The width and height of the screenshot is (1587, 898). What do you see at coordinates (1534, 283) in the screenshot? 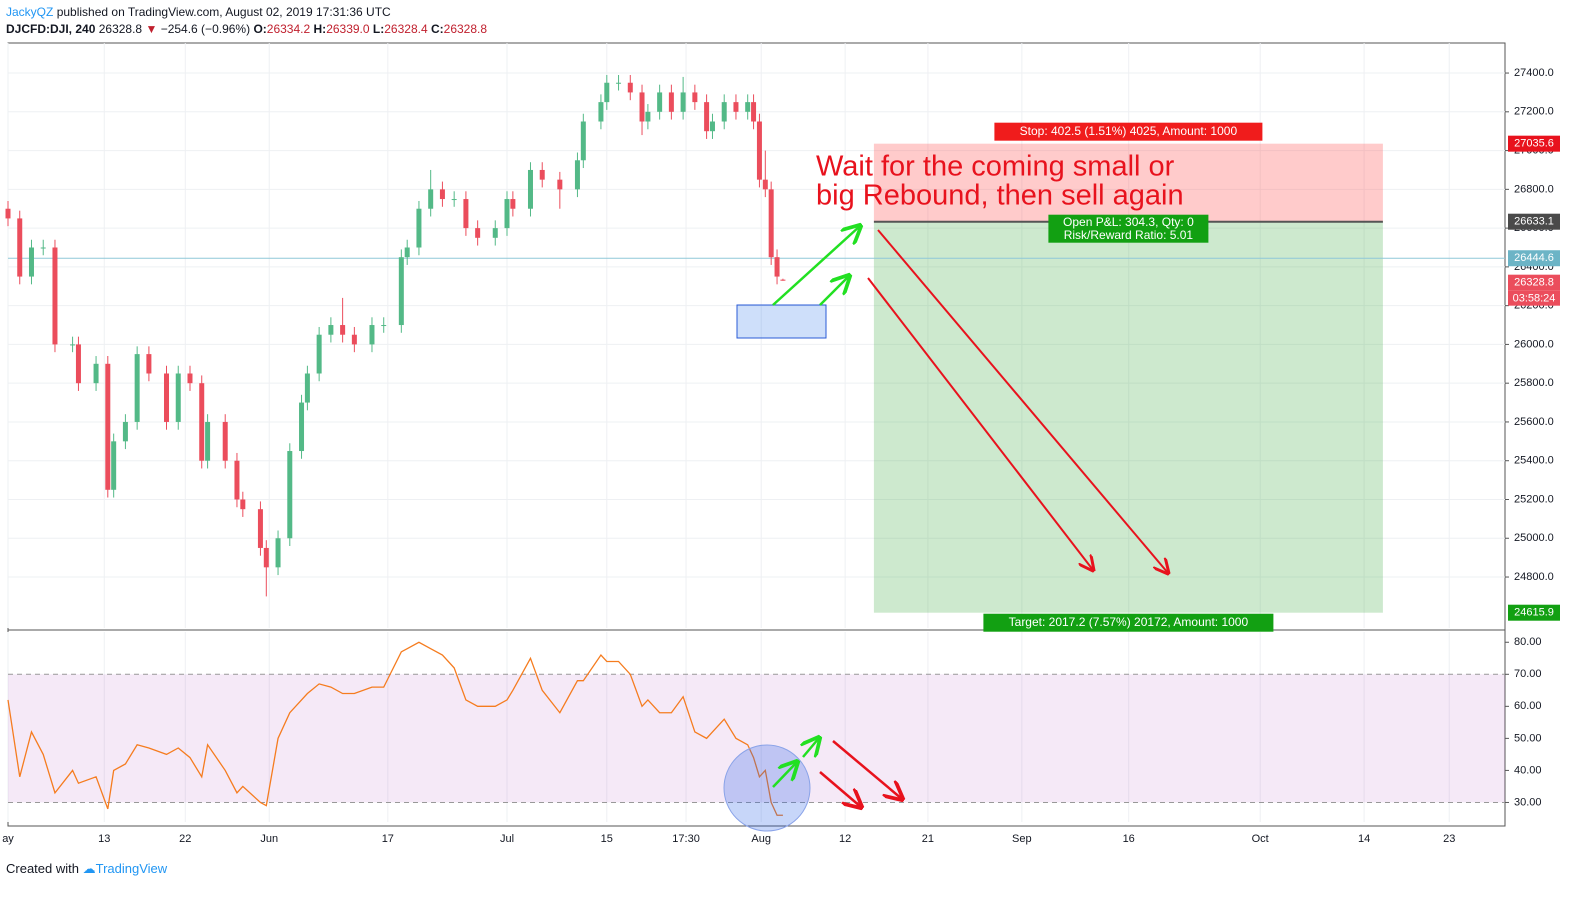
I see `last-price: 26328.8` at bounding box center [1534, 283].